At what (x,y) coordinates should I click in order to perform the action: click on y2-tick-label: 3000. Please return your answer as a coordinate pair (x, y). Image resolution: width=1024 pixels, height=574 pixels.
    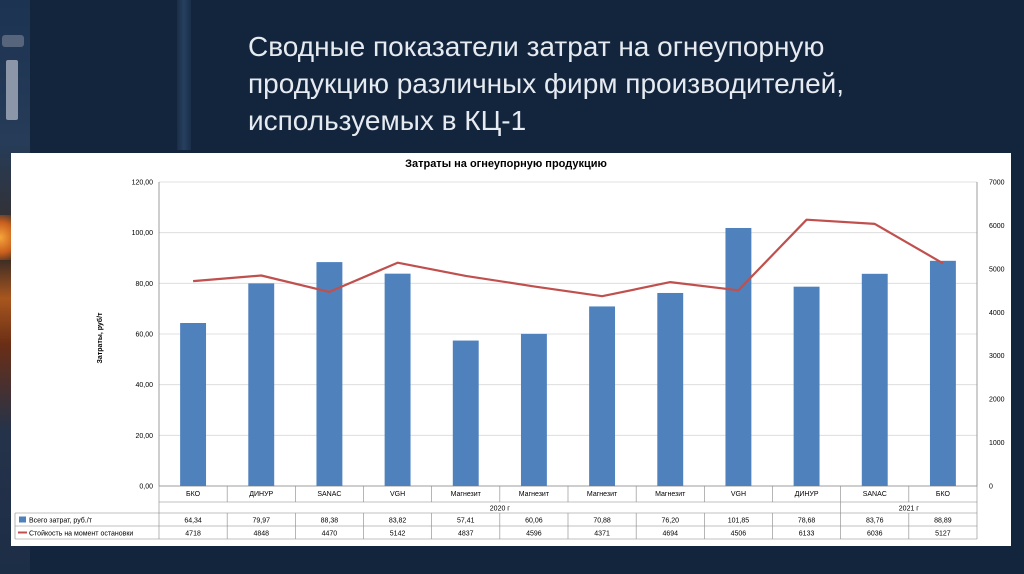
    Looking at the image, I should click on (997, 356).